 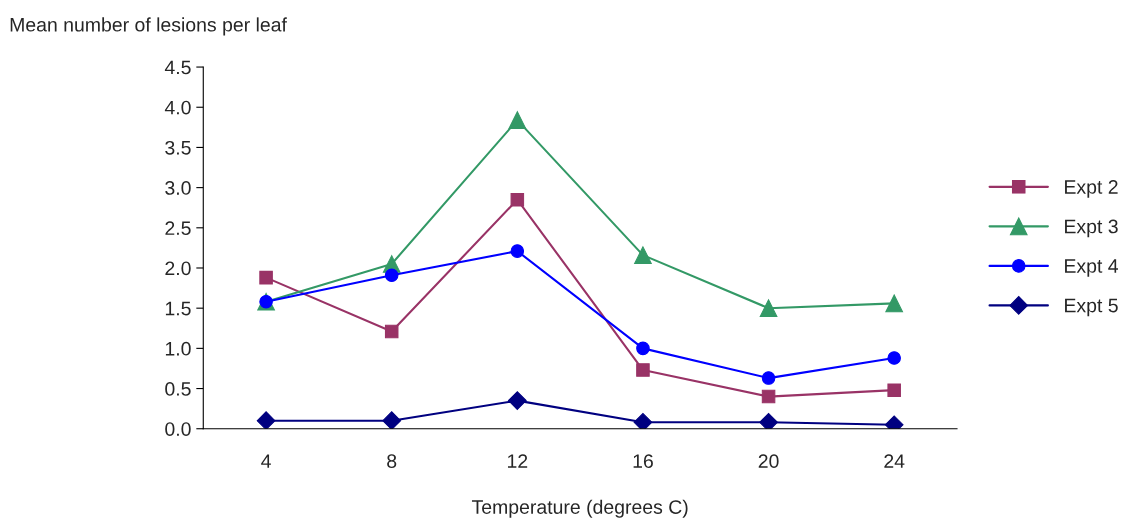 I want to click on legend-label: Expt 3, so click(x=1091, y=228).